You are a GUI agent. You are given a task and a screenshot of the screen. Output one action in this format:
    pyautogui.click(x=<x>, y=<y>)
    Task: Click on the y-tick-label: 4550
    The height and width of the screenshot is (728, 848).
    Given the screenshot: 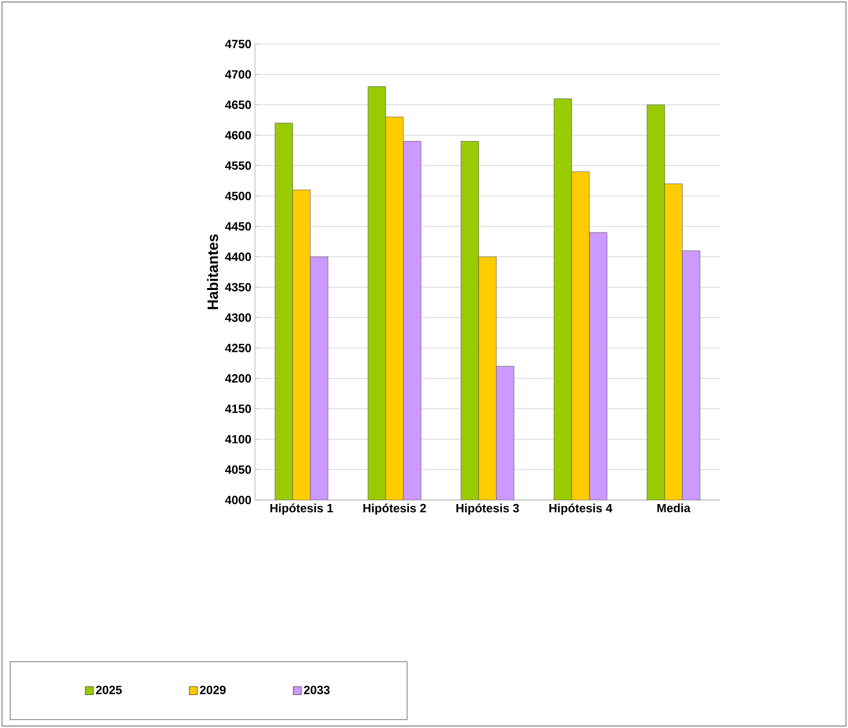 What is the action you would take?
    pyautogui.click(x=238, y=165)
    